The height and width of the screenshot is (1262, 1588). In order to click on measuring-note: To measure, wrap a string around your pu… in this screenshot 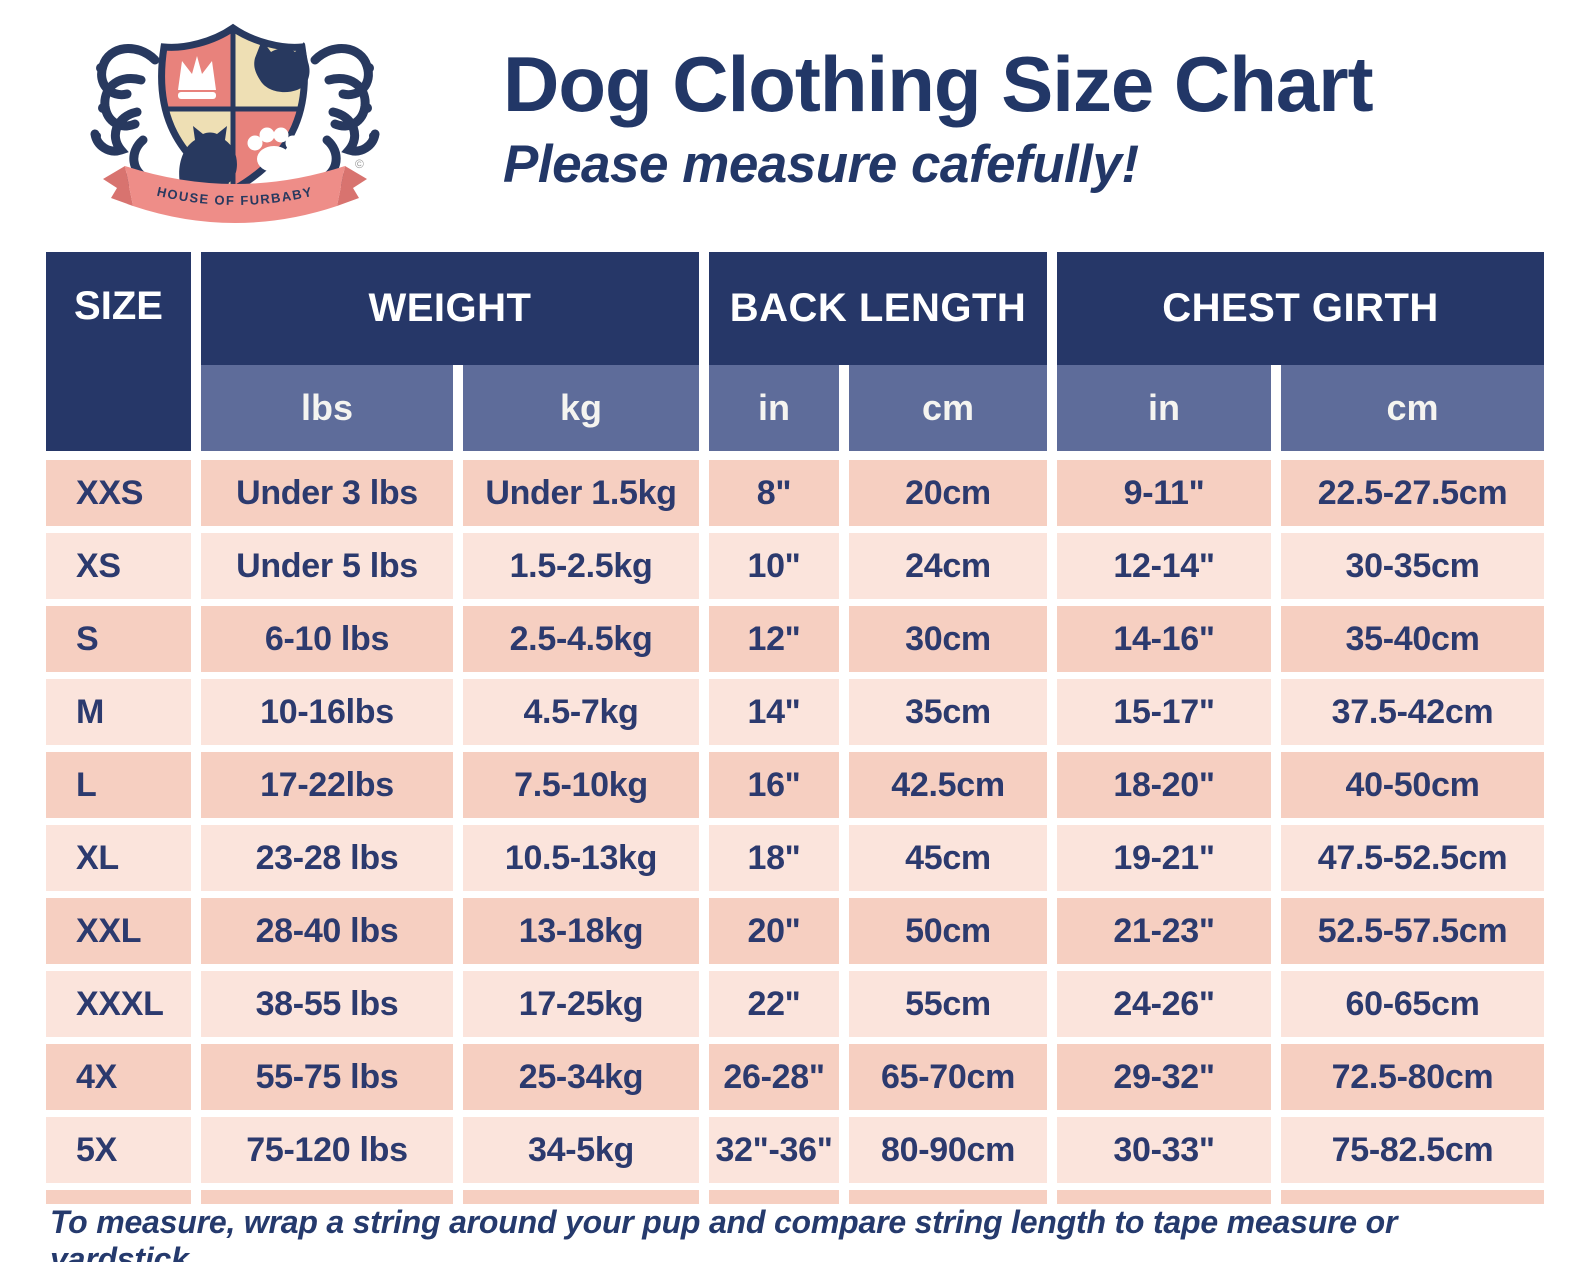, I will do `click(724, 1233)`.